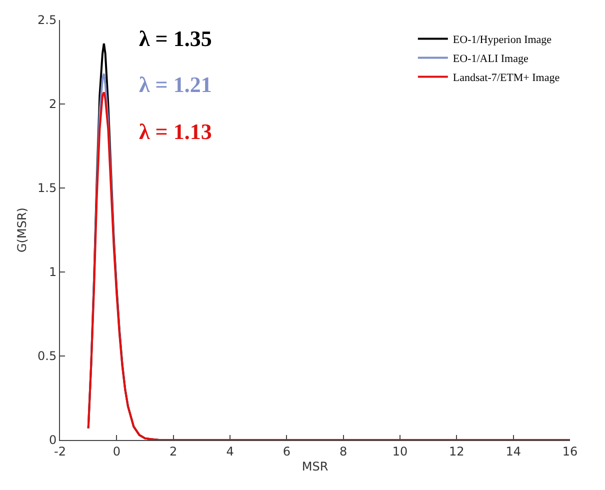 The image size is (605, 490). What do you see at coordinates (513, 451) in the screenshot?
I see `x-tick-label: 14` at bounding box center [513, 451].